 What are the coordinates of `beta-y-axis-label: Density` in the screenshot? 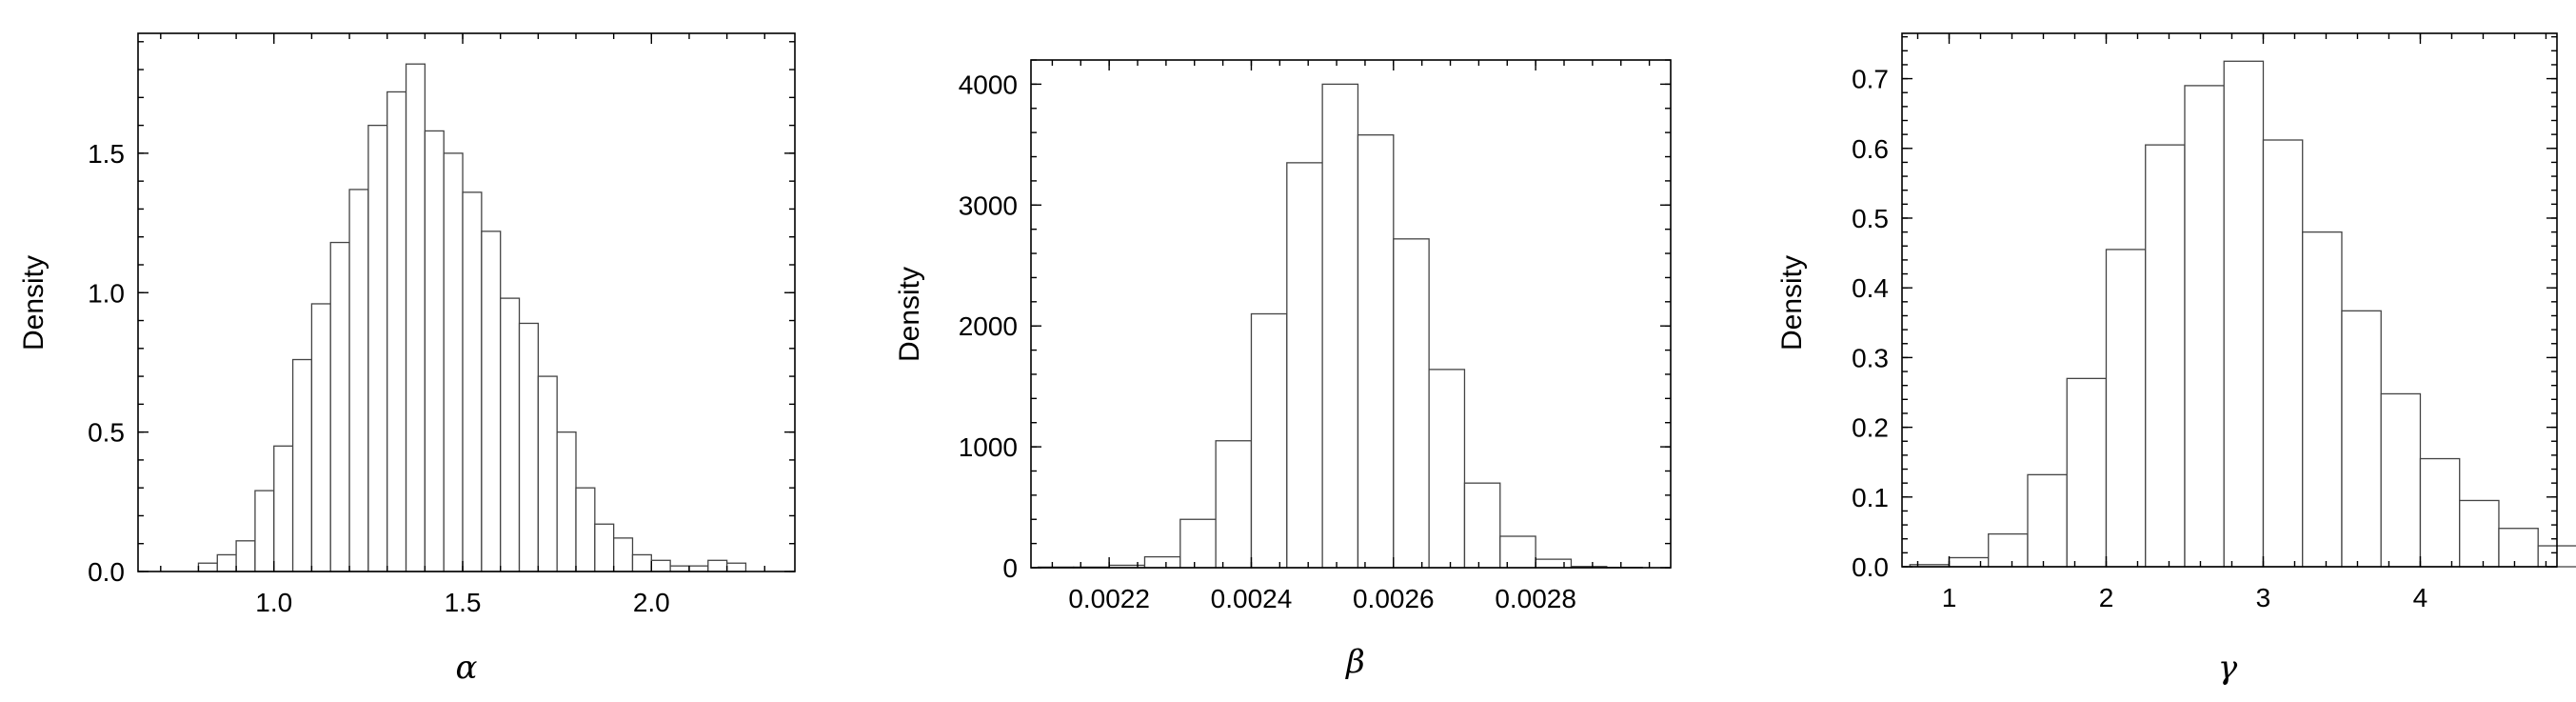 It's located at (909, 314).